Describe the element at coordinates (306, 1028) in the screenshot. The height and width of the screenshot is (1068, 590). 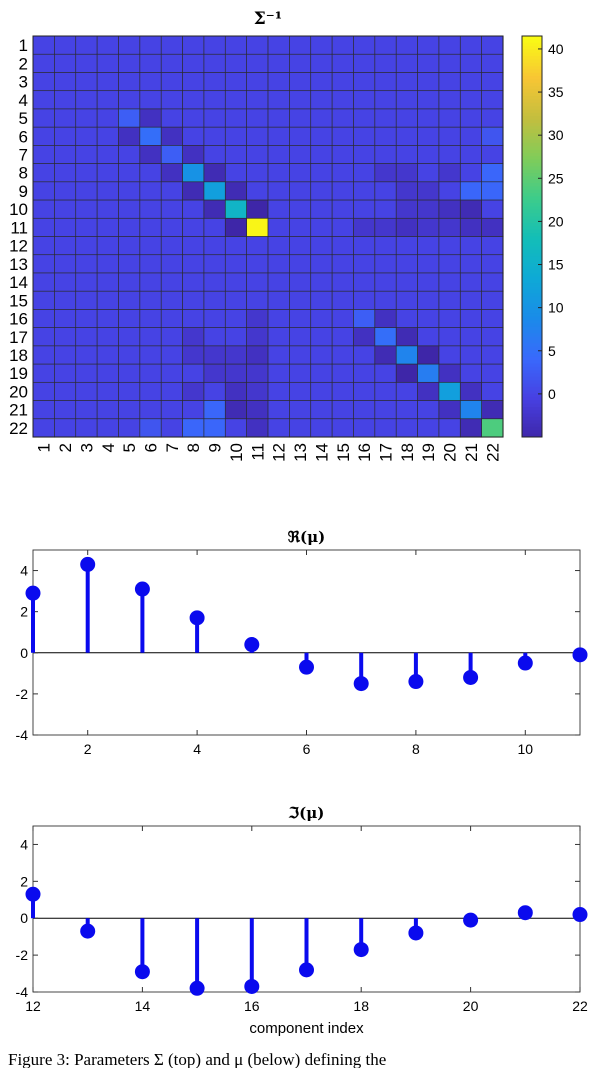
I see `x-axis-label: component index` at that location.